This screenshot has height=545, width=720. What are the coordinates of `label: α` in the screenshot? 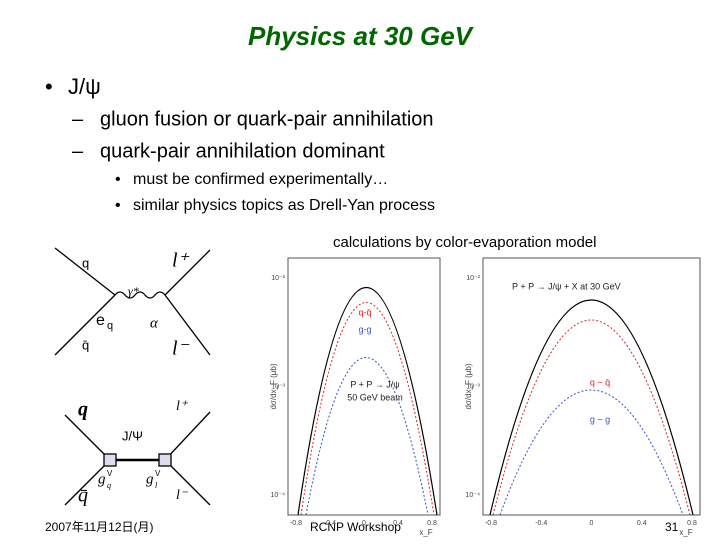 It's located at (154, 323).